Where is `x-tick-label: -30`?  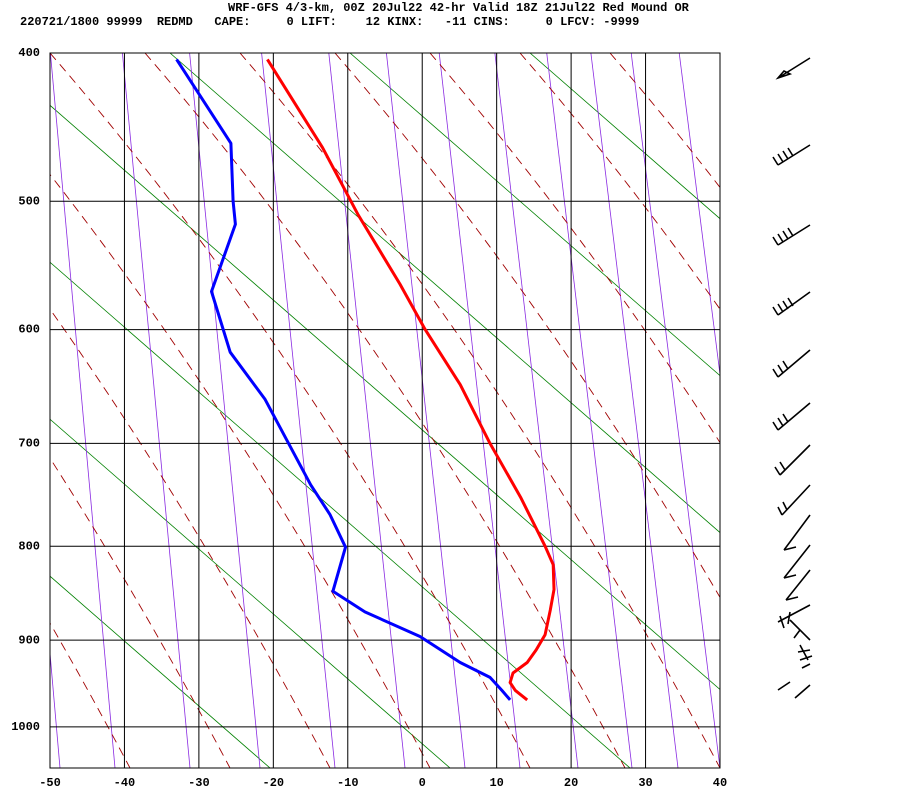 x-tick-label: -30 is located at coordinates (199, 783).